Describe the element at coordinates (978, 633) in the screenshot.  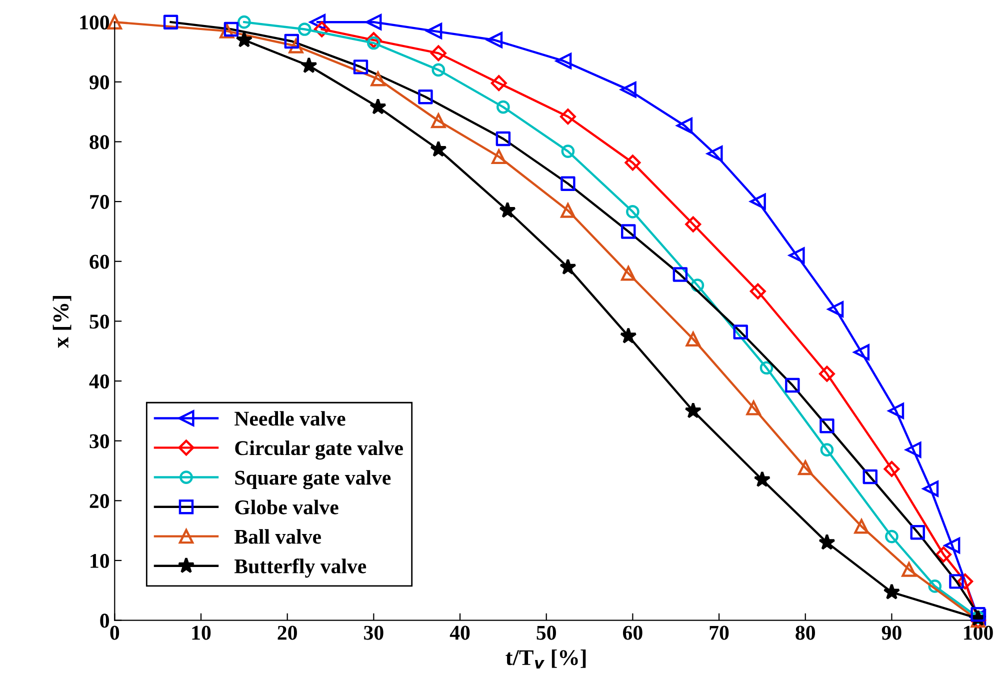
I see `x-tick-label: 100` at that location.